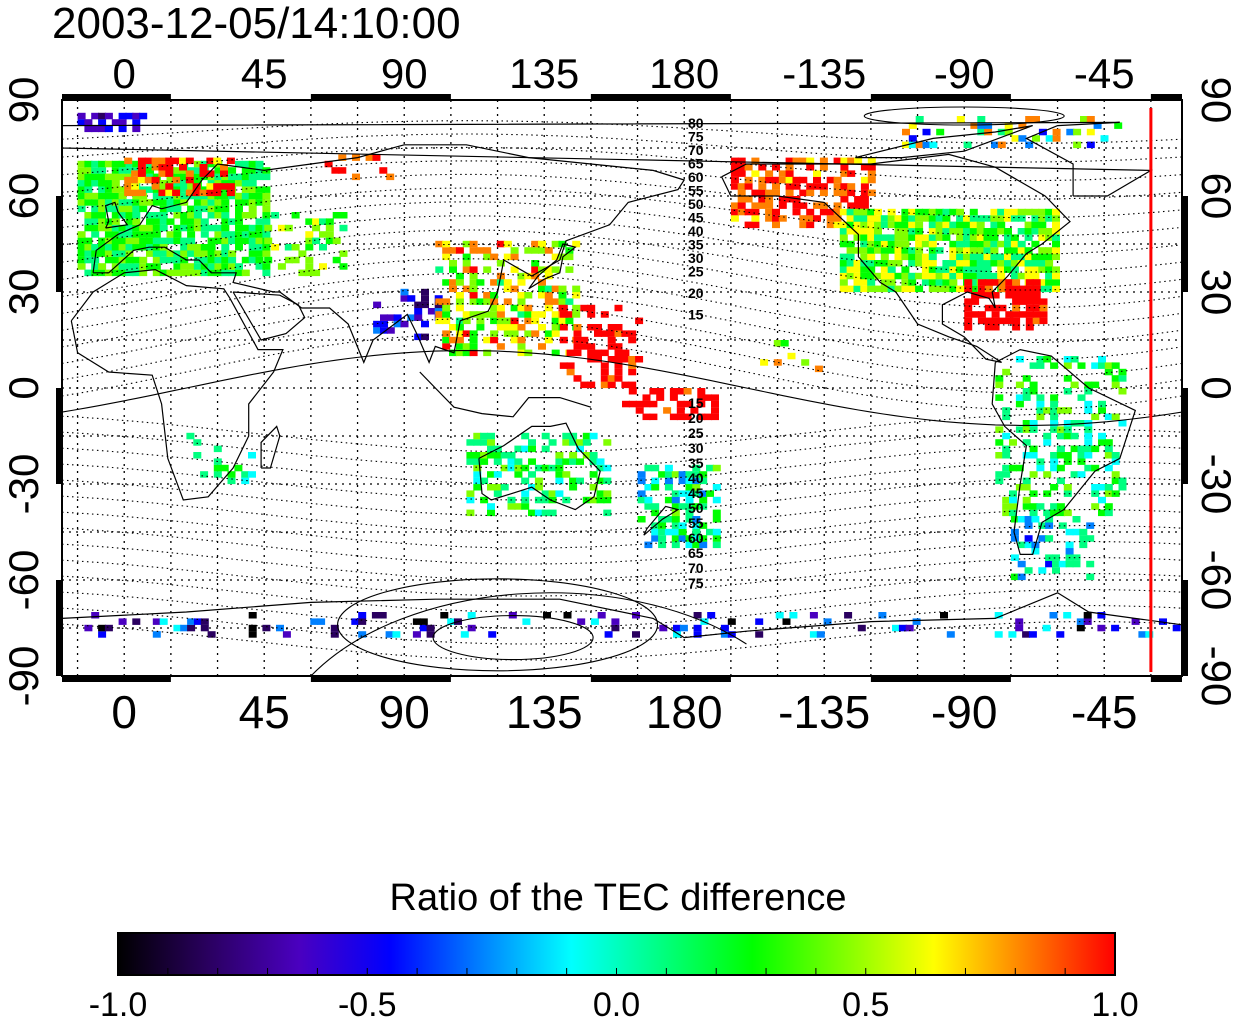  Describe the element at coordinates (116, 679) in the screenshot. I see `frame-bar-bottom` at that location.